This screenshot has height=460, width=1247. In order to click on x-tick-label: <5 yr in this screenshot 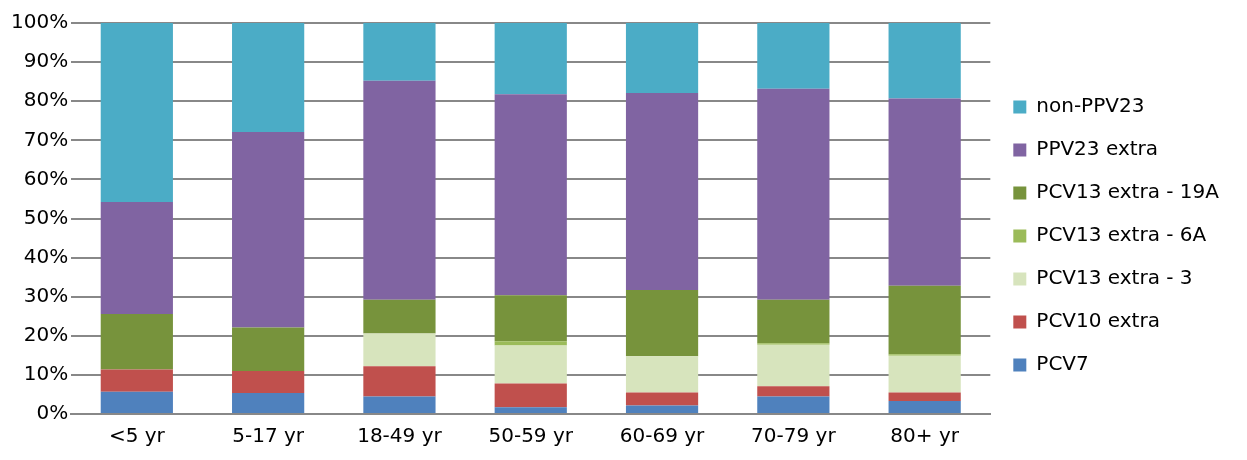, I will do `click(137, 435)`.